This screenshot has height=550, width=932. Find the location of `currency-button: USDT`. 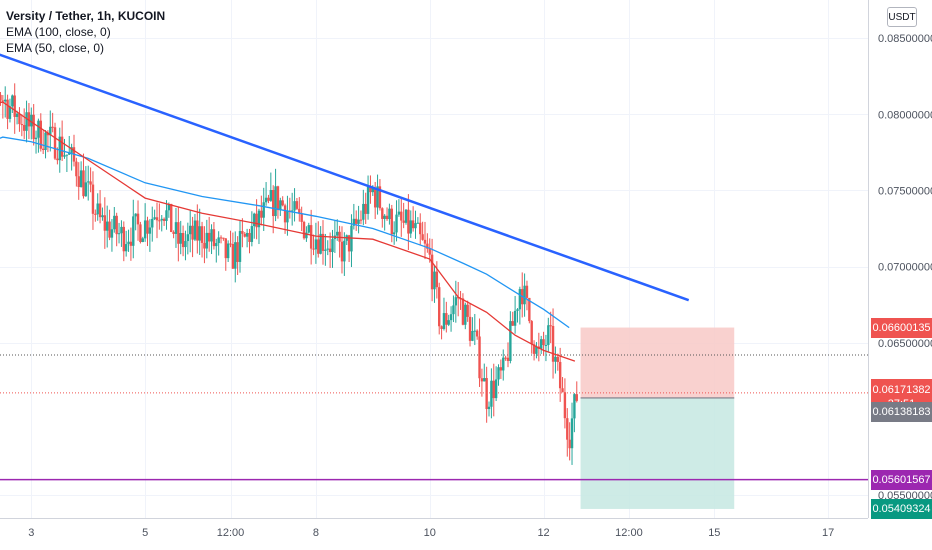

currency-button: USDT is located at coordinates (902, 17).